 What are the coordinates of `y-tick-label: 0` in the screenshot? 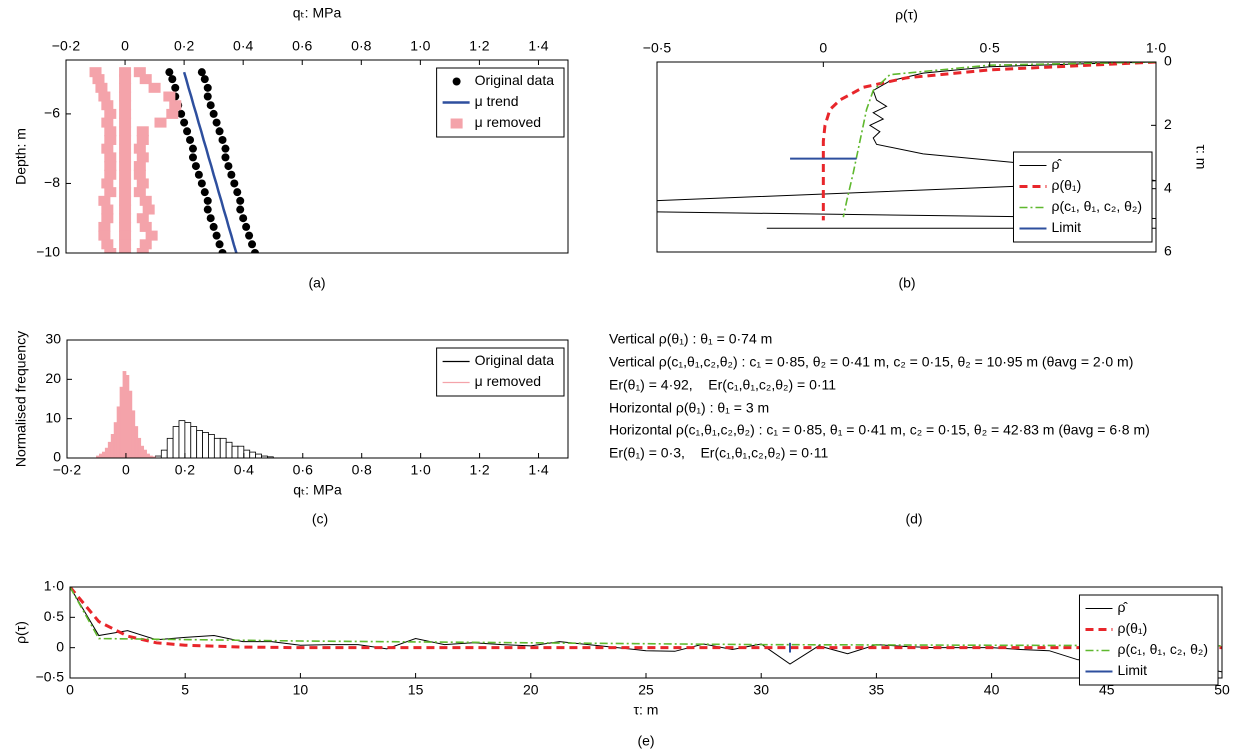 It's located at (1168, 61).